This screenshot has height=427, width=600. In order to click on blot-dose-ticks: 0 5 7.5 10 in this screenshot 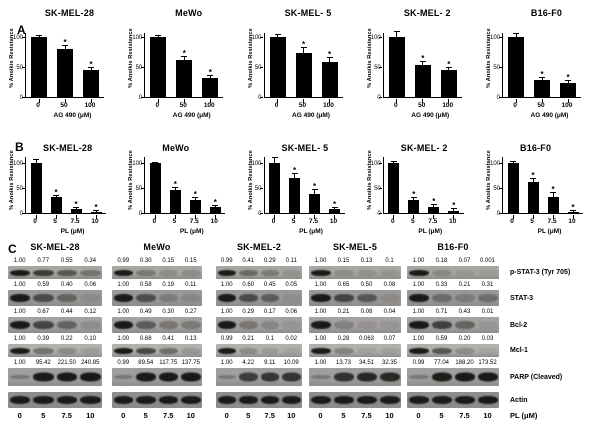, I will do `click(55, 416)`.